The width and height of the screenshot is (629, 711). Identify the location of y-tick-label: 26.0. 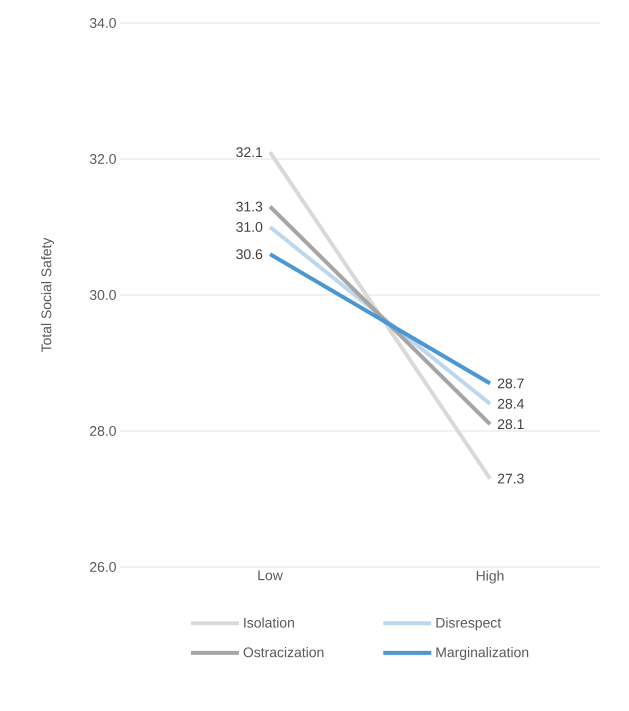
(103, 567).